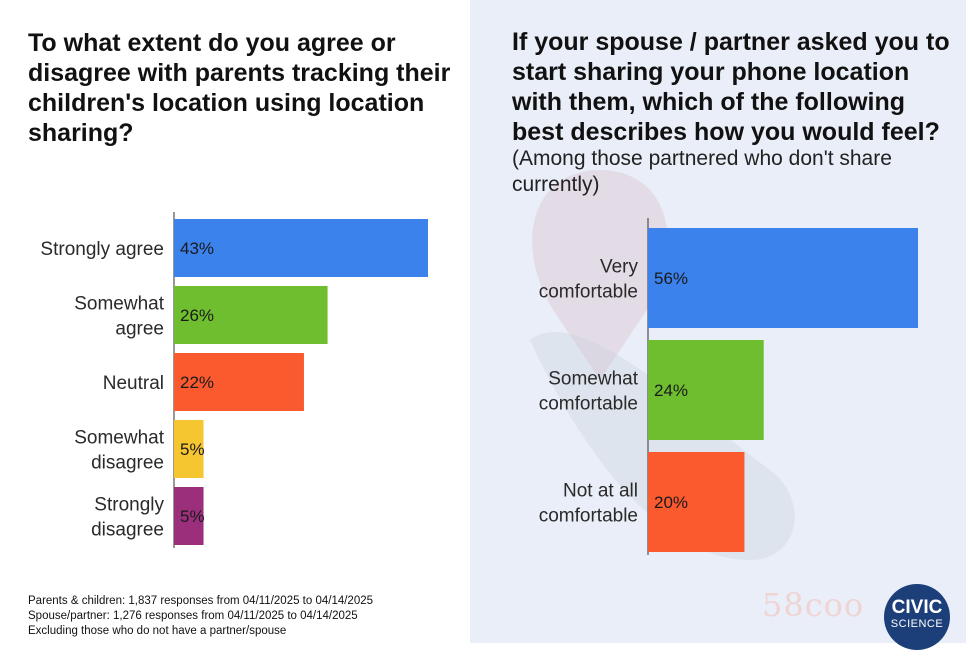 The height and width of the screenshot is (650, 966). I want to click on category-label: Neutral, so click(133, 383).